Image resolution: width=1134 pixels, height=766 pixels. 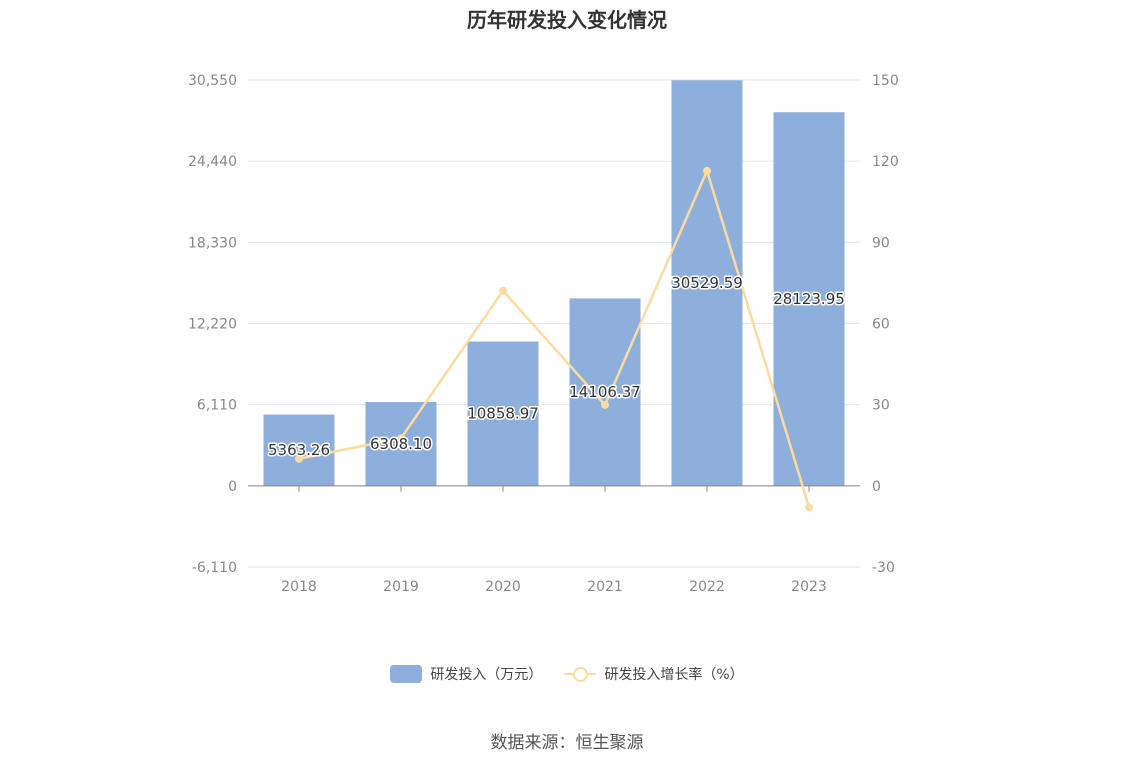 I want to click on growth-point-2021, so click(x=605, y=404).